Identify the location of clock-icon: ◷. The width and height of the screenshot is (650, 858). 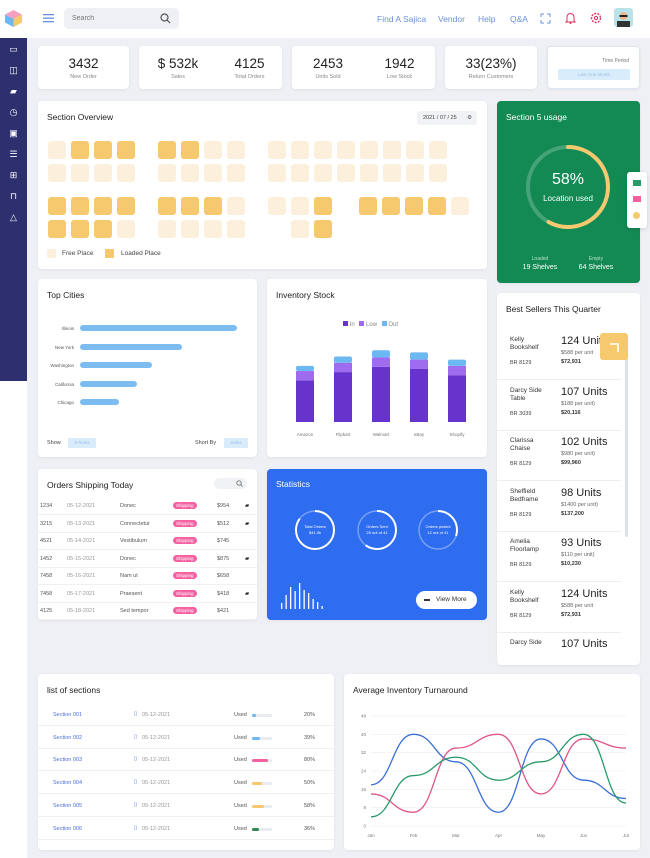
(13, 112).